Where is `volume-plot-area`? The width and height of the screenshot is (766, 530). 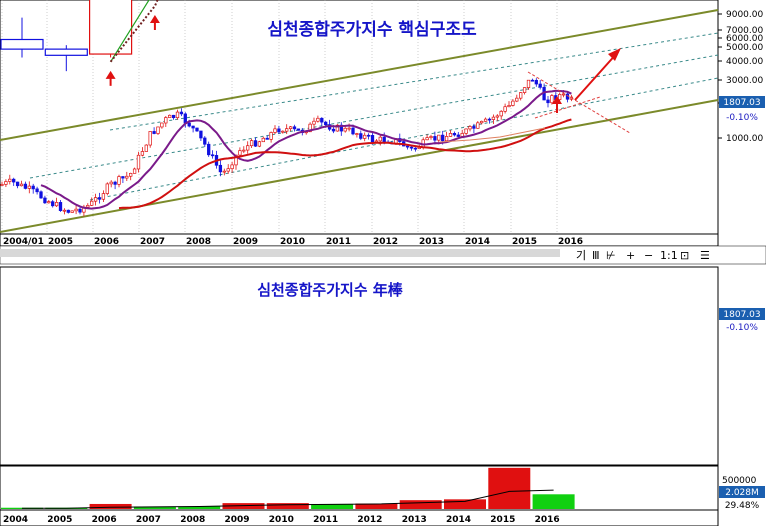
volume-plot-area is located at coordinates (359, 488).